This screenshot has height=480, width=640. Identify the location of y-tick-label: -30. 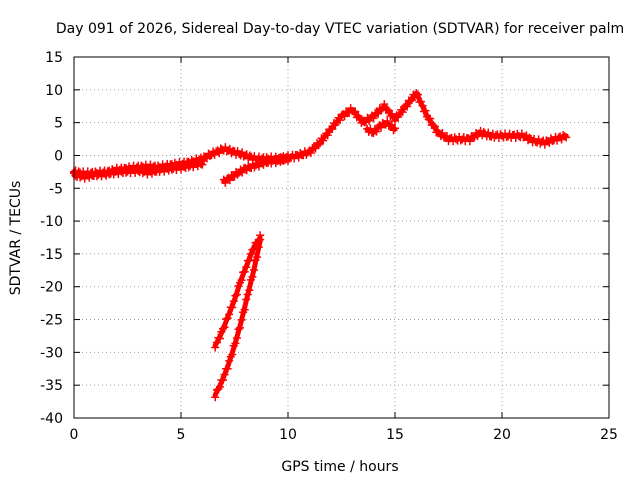
(51, 353).